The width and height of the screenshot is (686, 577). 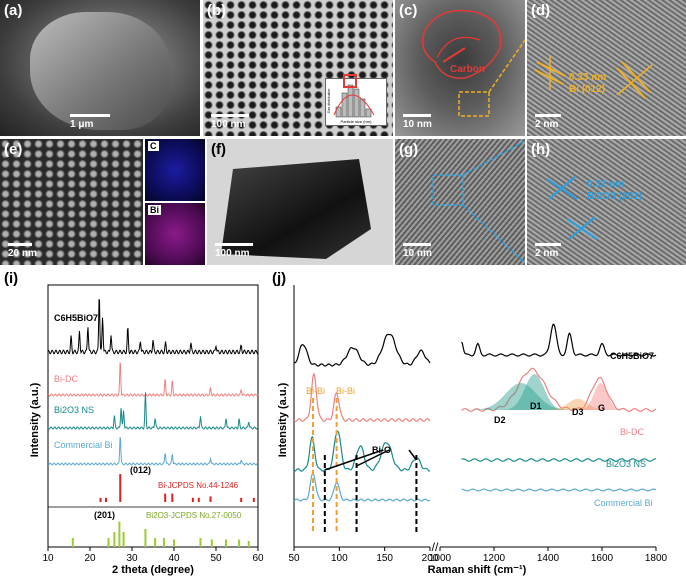 I want to click on lattice-annotation-h, so click(x=572, y=208).